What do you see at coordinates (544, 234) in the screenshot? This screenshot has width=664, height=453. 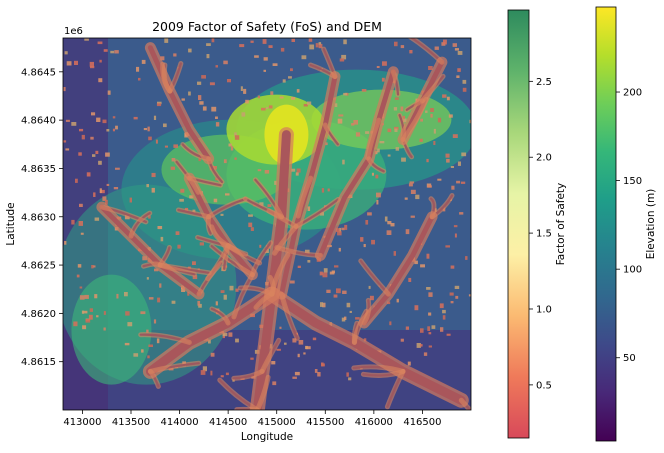 I see `fos-colorbar-tick-label: 1.5` at bounding box center [544, 234].